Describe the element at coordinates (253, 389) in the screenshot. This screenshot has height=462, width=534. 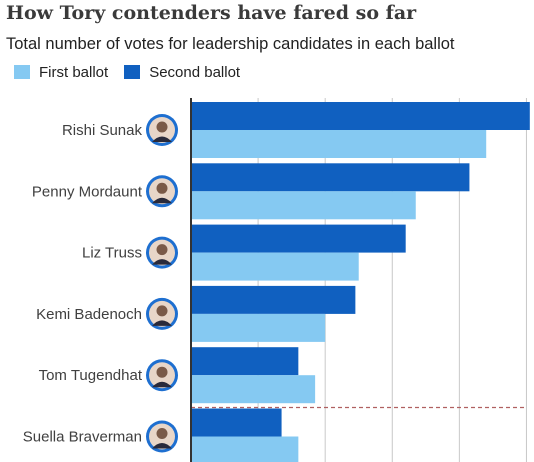
I see `bar-first-ballot-tom-tugendhat` at that location.